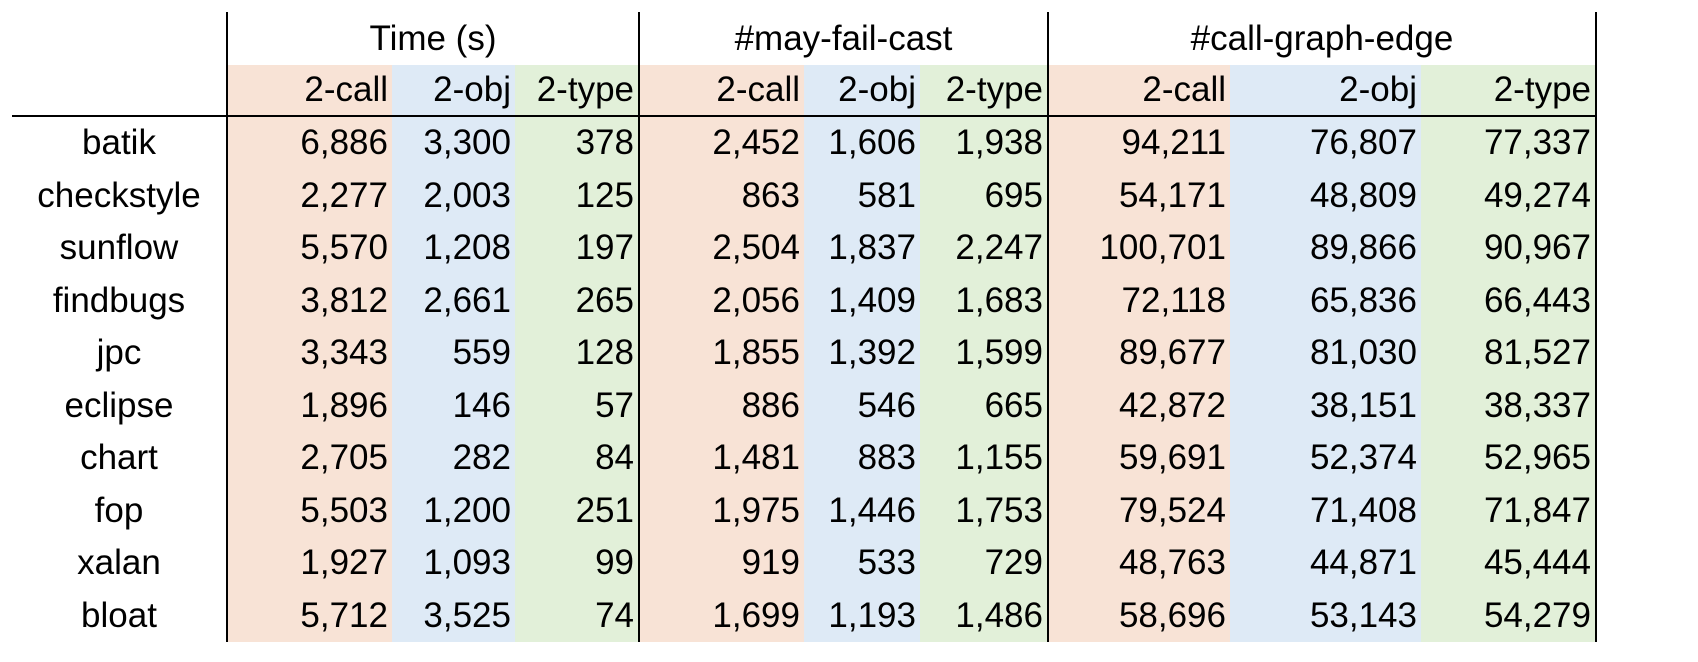 This screenshot has width=1698, height=662. Describe the element at coordinates (309, 247) in the screenshot. I see `cell-time-2call: 5,570` at that location.